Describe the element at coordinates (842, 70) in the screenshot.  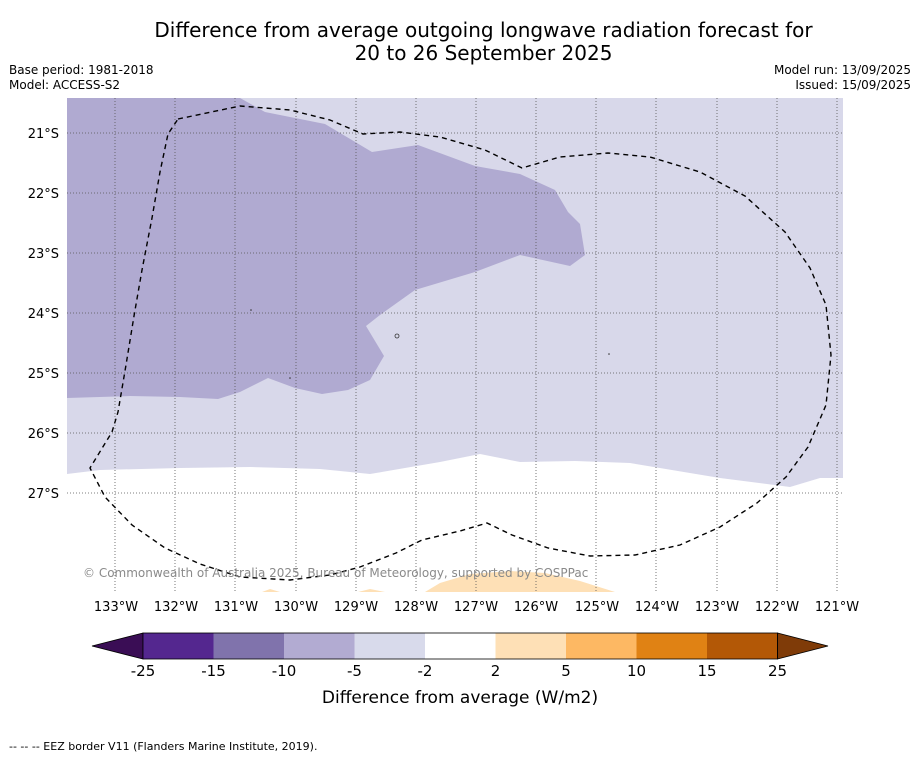
I see `model-run-text: Model run: 13/09/2025` at that location.